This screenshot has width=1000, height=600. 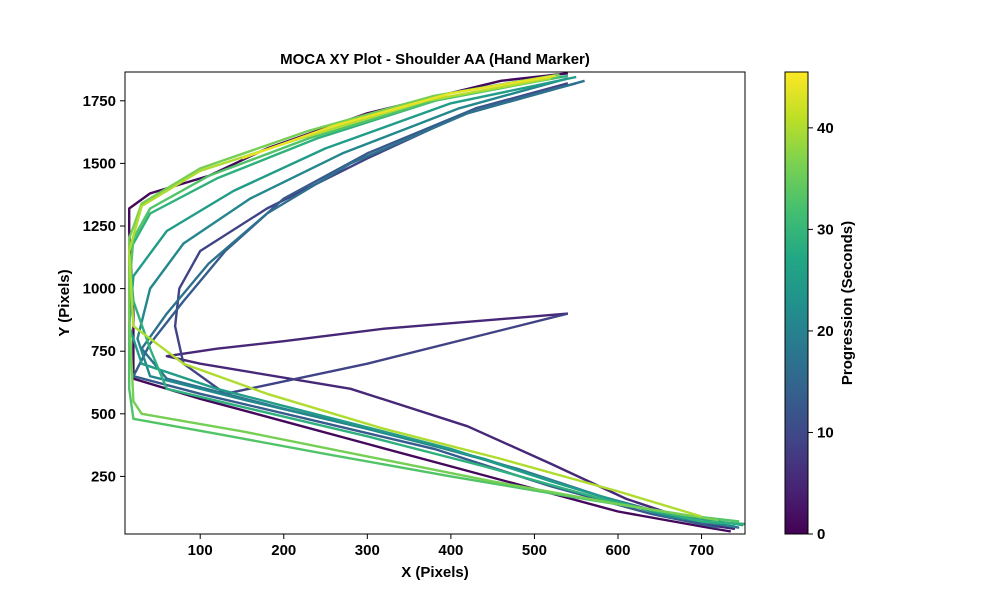 I want to click on y-axis: 250 500 750 1000 1250 1500 1750, so click(x=104, y=289).